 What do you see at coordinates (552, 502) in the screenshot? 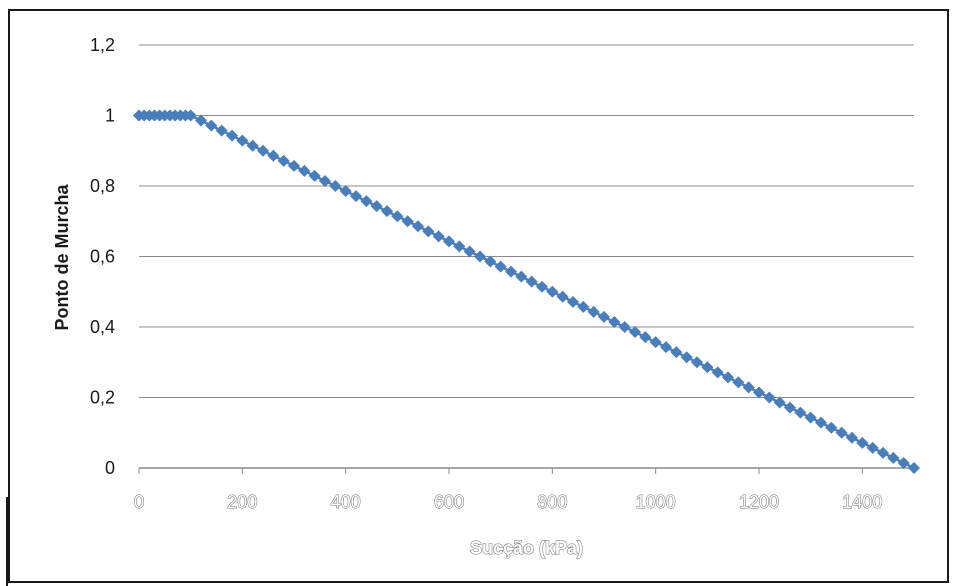
I see `x-tick-label: 800` at bounding box center [552, 502].